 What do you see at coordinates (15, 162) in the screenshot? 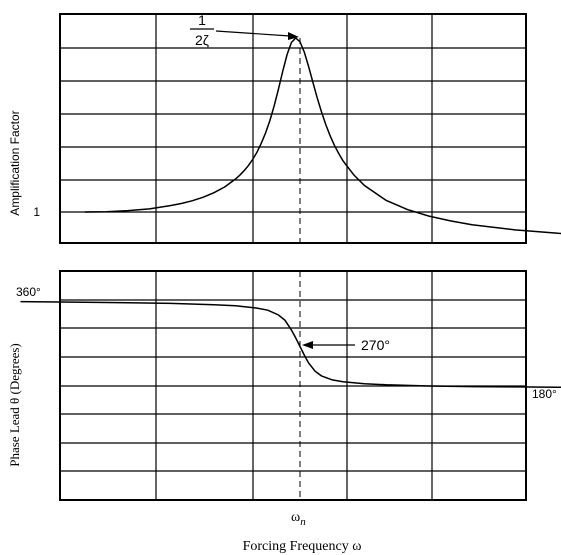
I see `amplification-y-axis-label: Amplification Factor` at bounding box center [15, 162].